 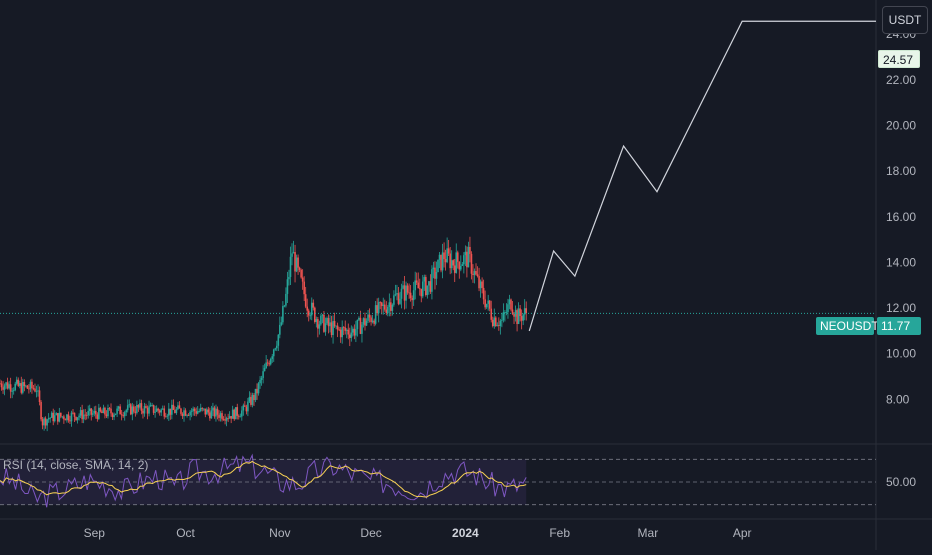 I want to click on y-tick-label: 14.00, so click(x=901, y=262).